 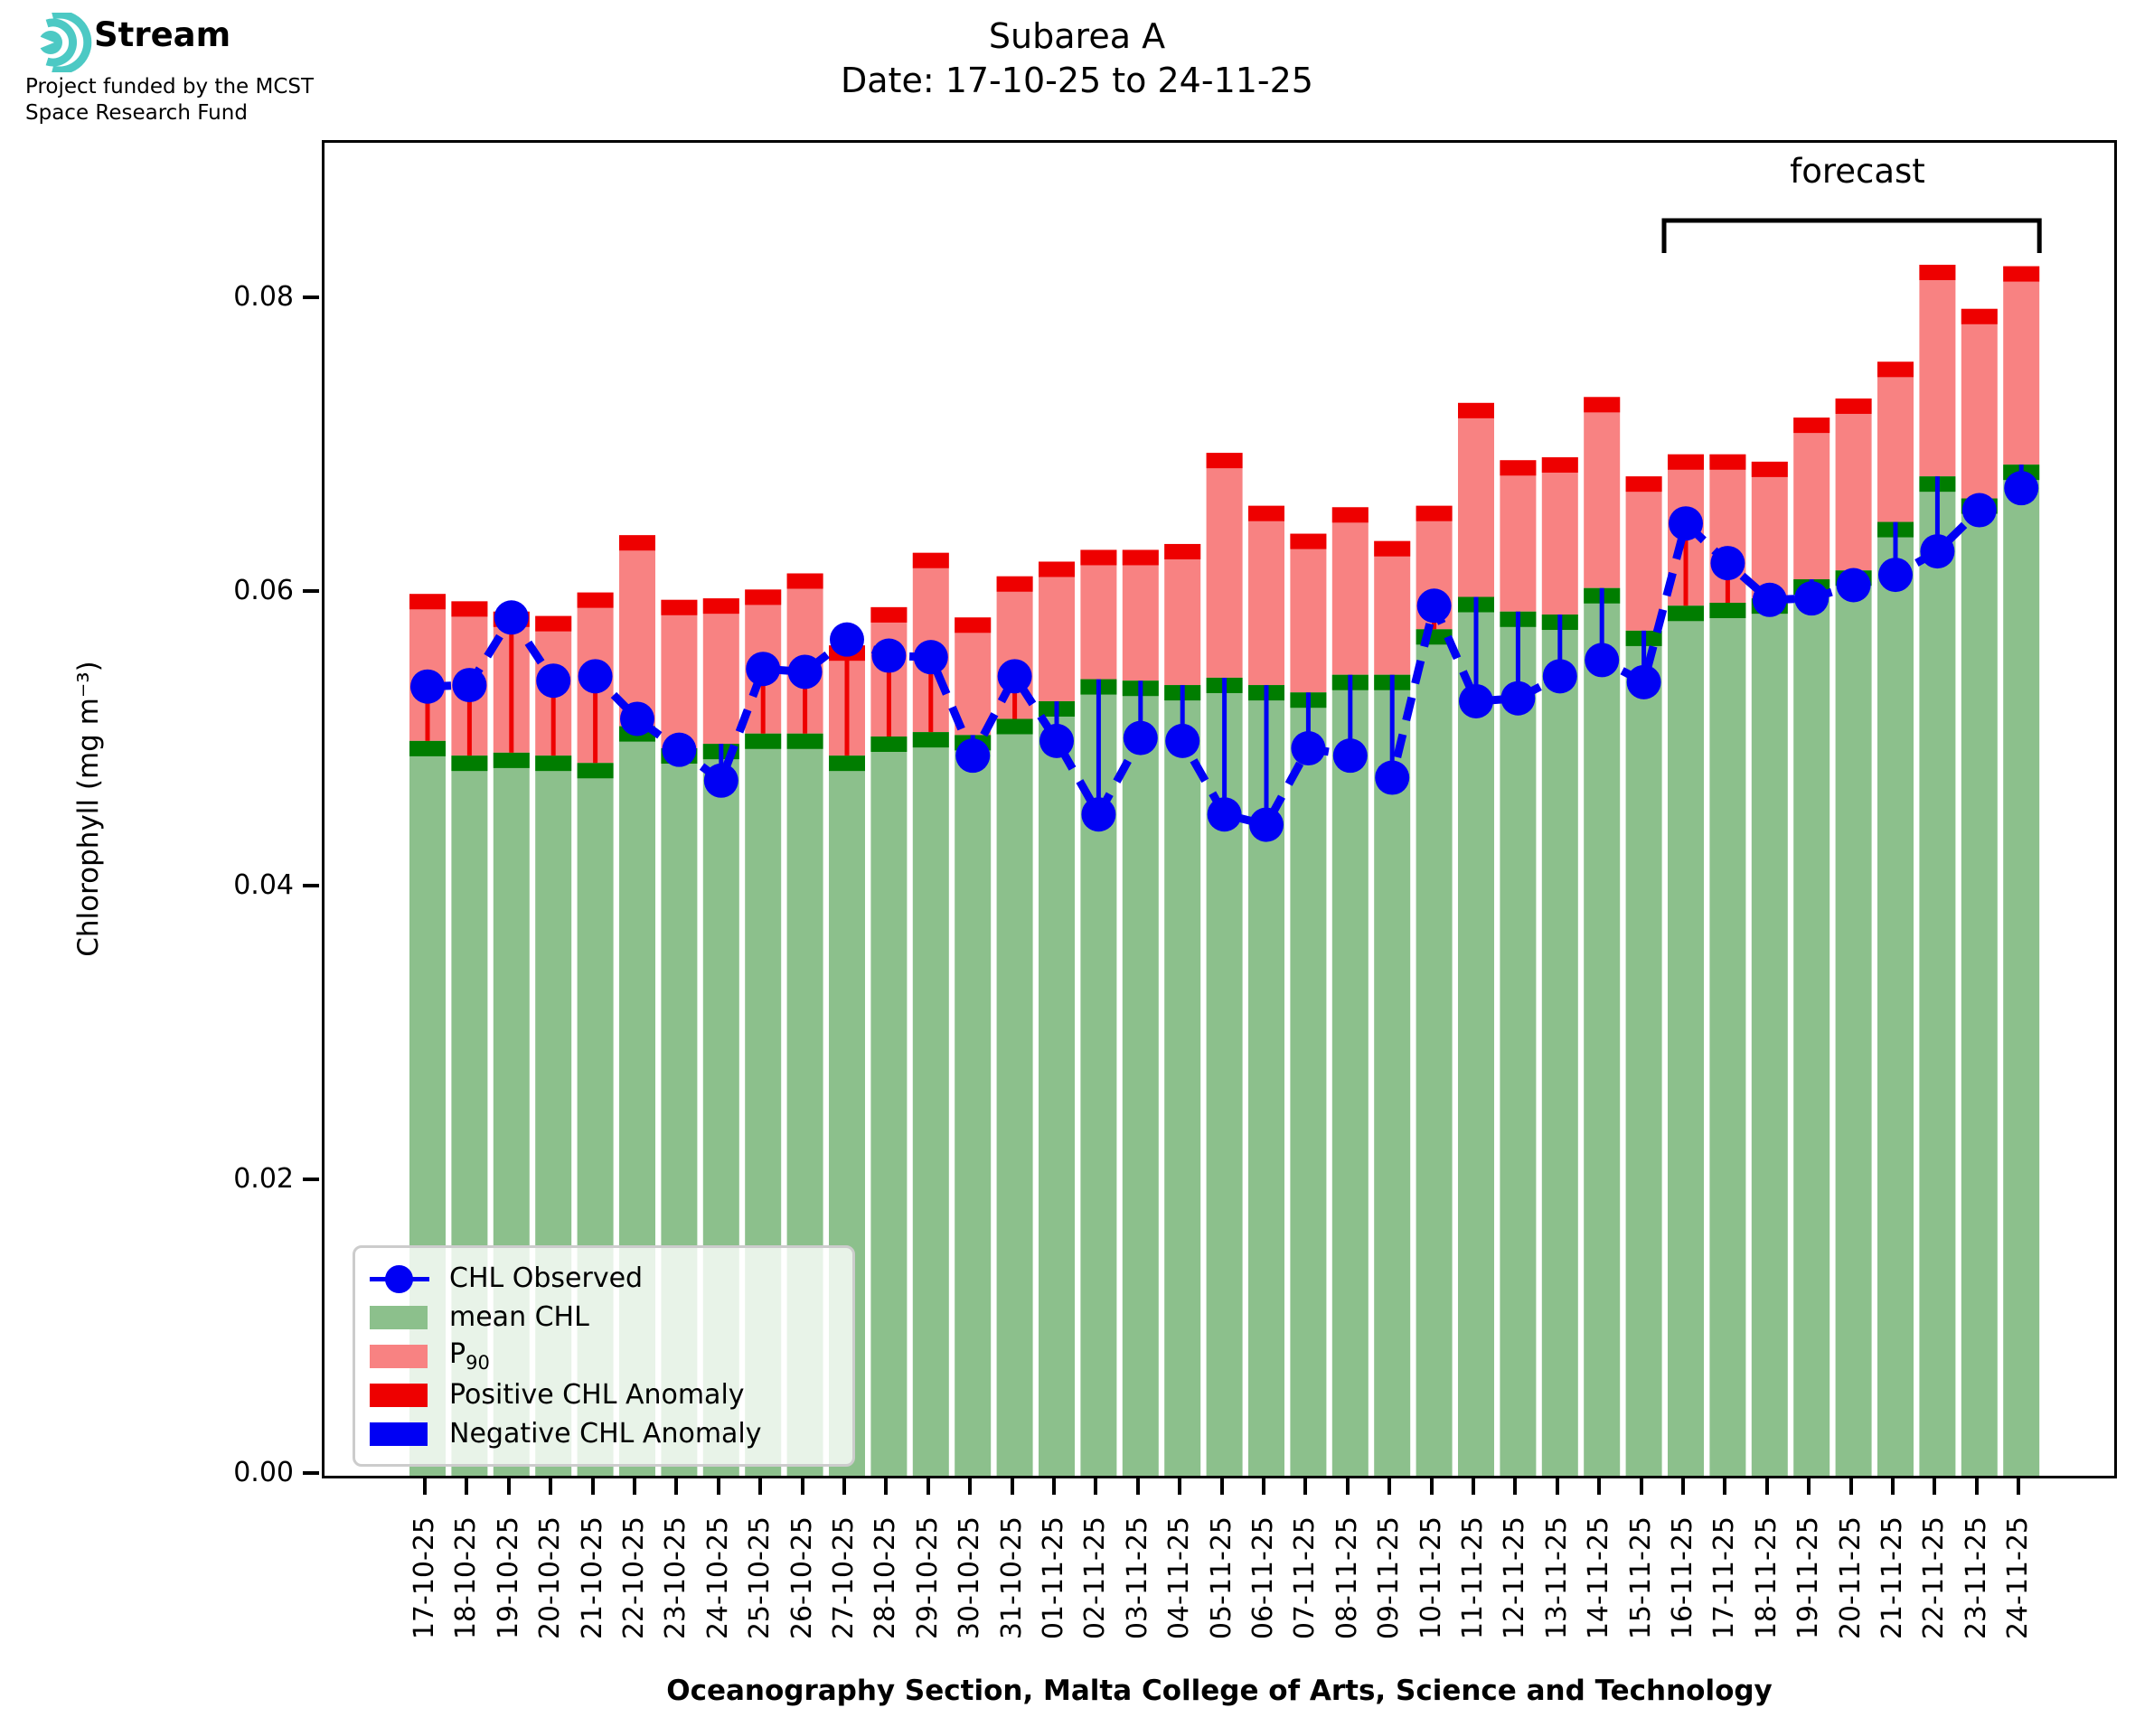 I want to click on y-axis-label: Chlorophyll (mg m⁻³), so click(x=88, y=809).